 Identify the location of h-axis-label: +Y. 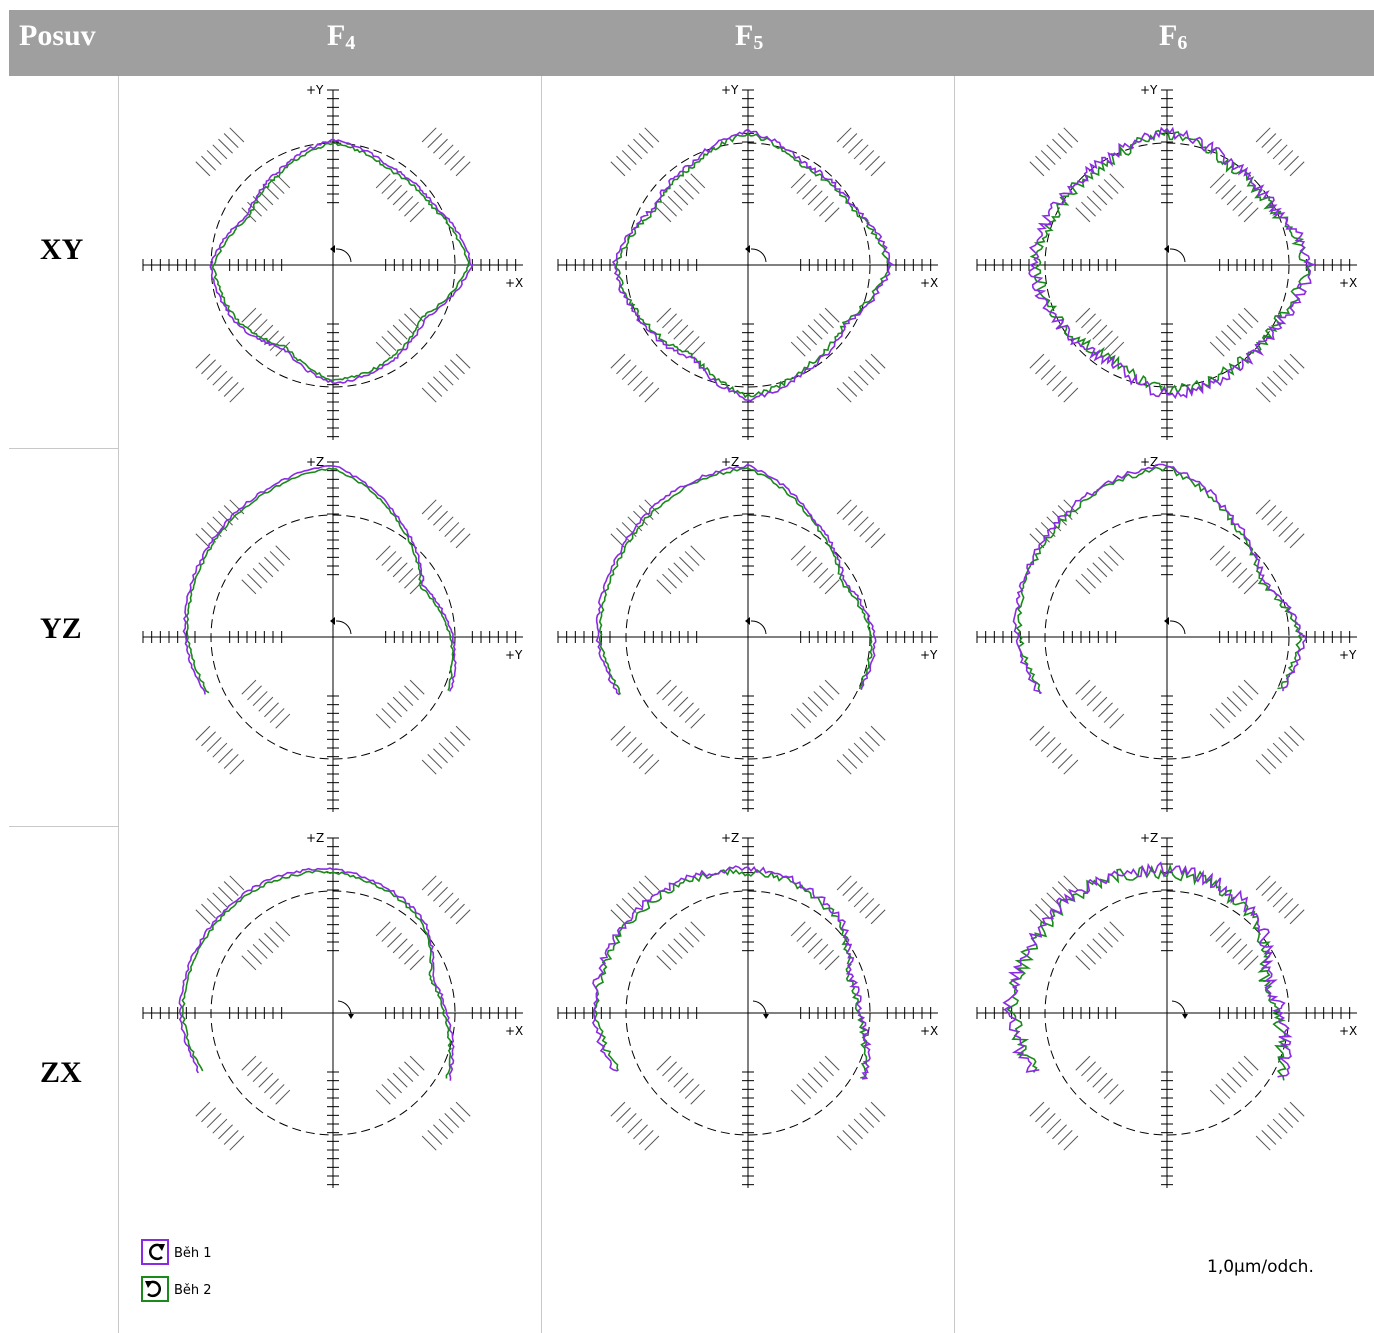
(929, 655).